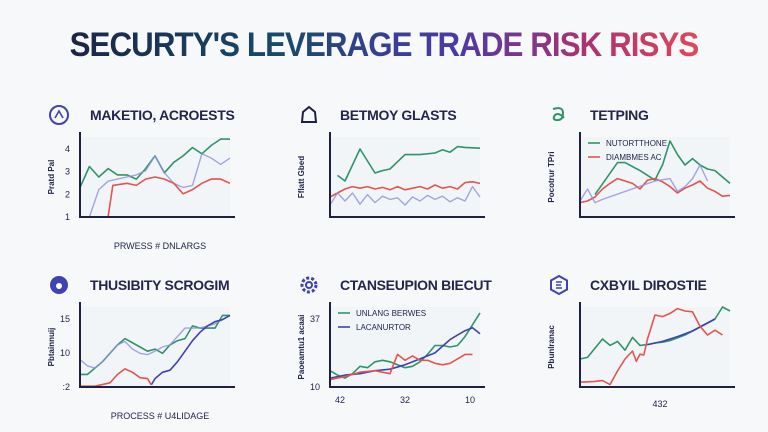 The height and width of the screenshot is (432, 768). I want to click on chart-title: THUSIBITY SCROGIM, so click(160, 285).